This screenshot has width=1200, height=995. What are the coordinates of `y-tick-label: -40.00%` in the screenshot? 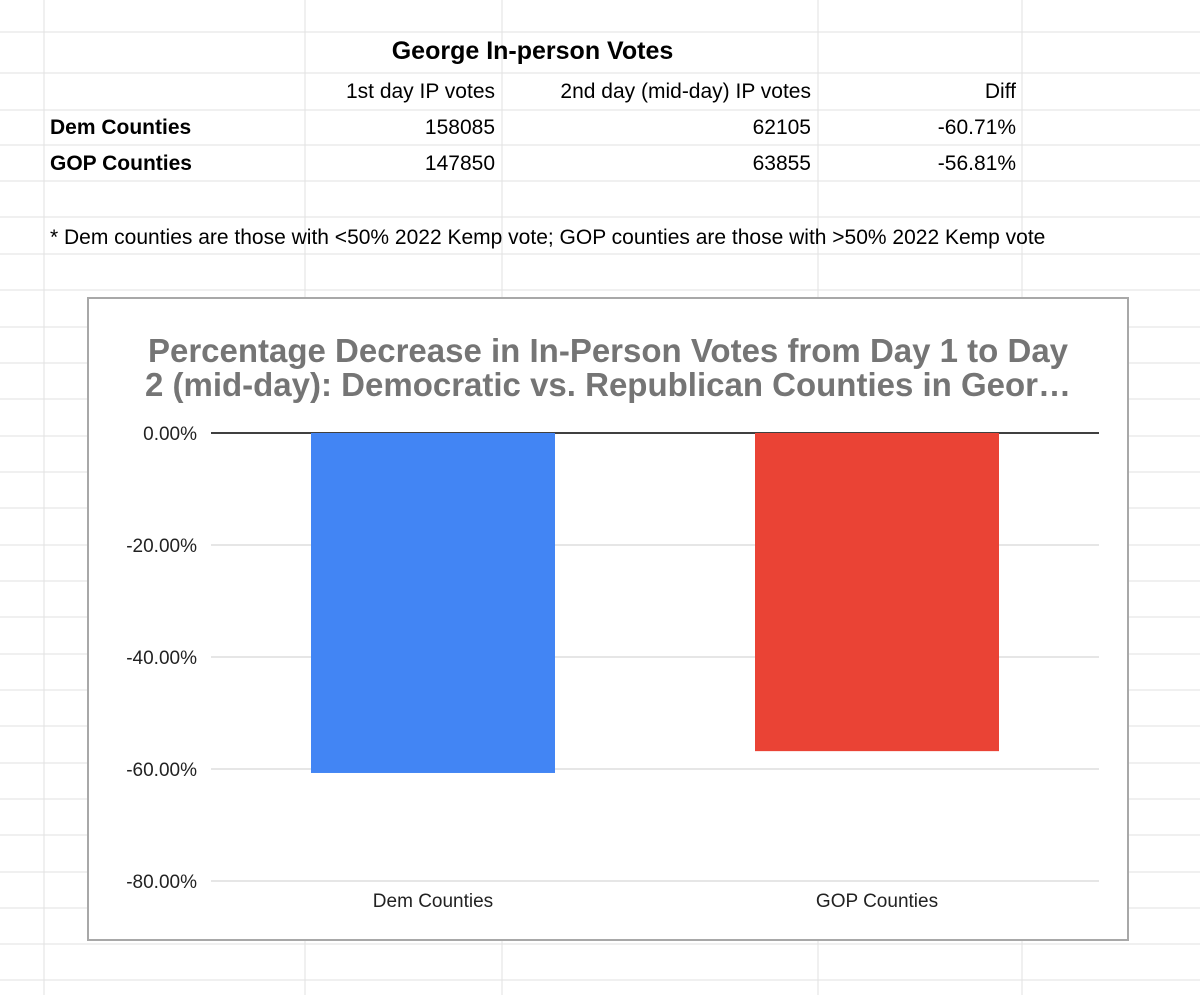 It's located at (161, 658).